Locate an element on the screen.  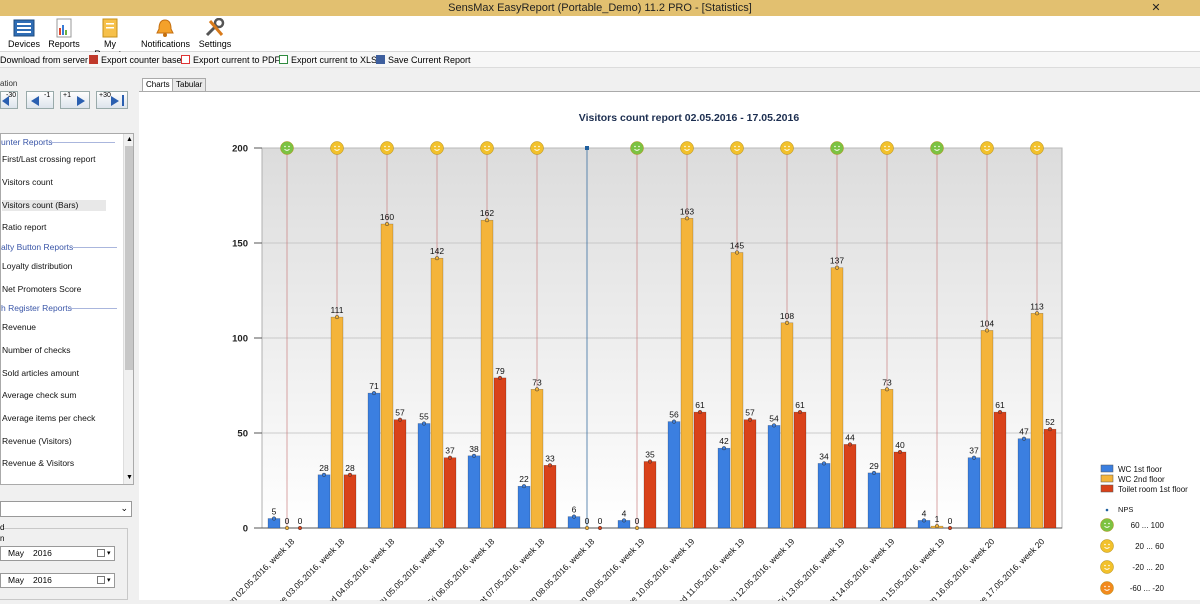
period-group: d n May 2016 ▾ May 2016 ▾ is located at coordinates (64, 561).